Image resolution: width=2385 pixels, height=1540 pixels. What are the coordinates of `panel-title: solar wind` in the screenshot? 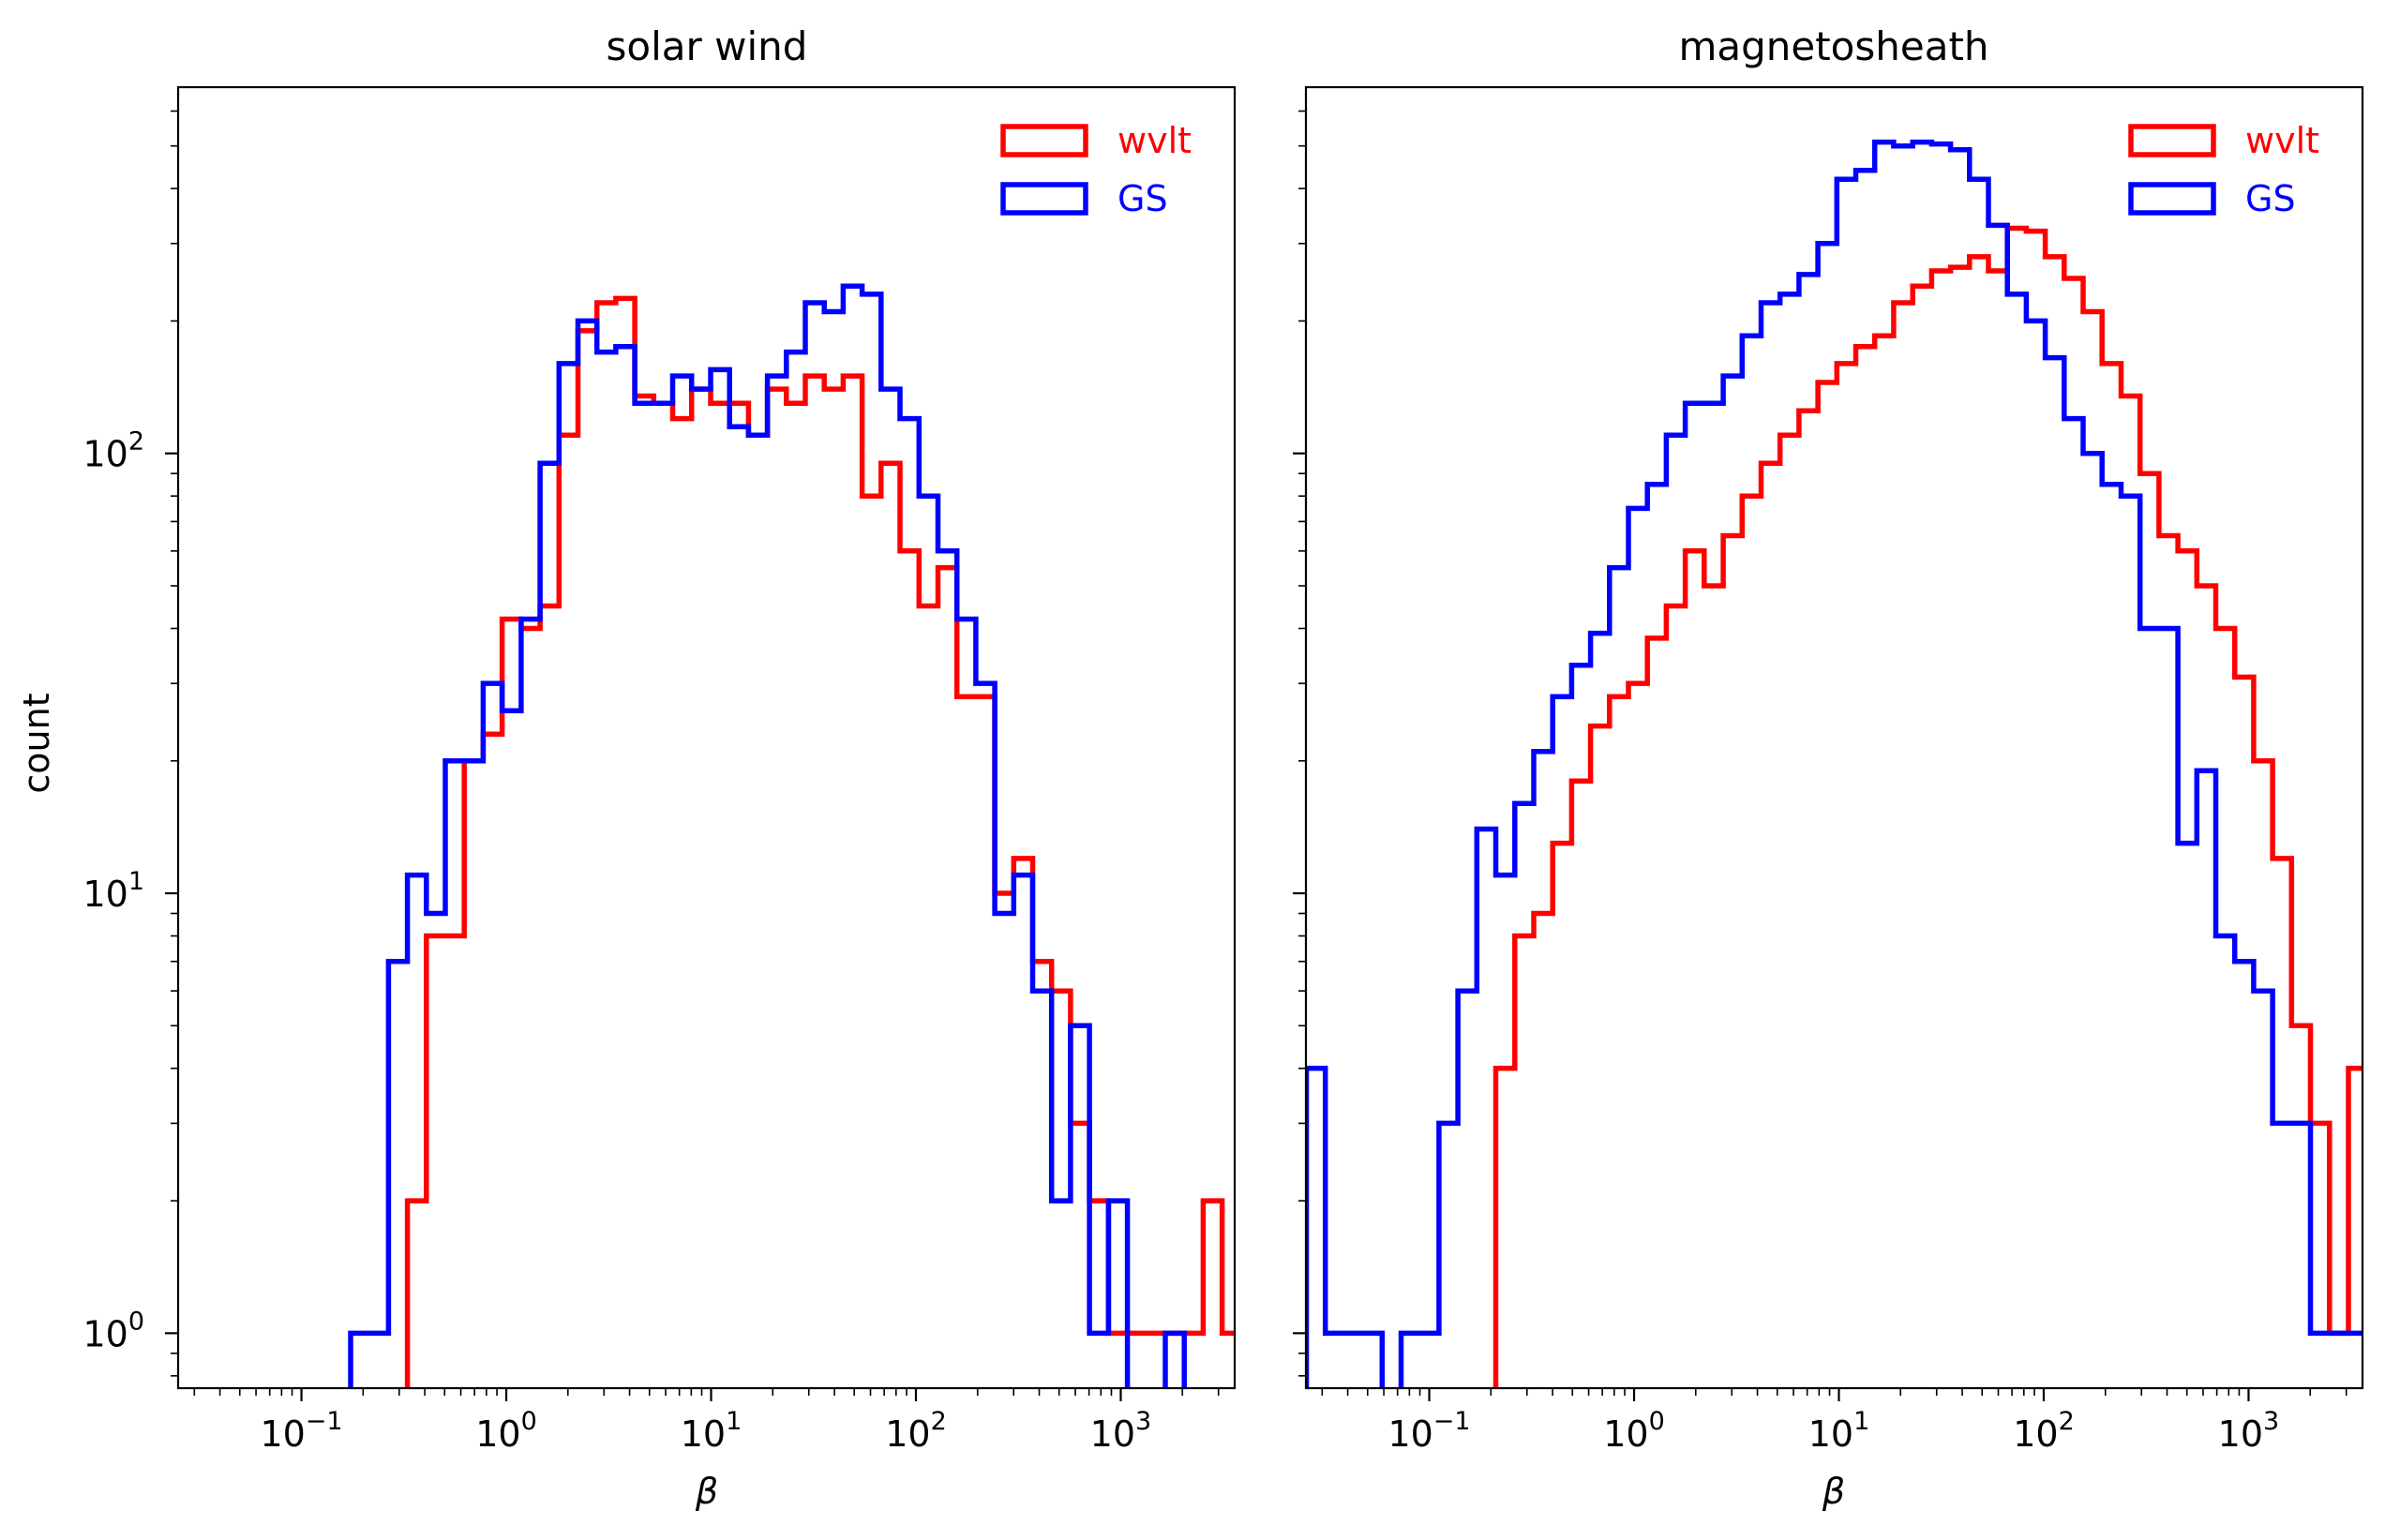 It's located at (707, 46).